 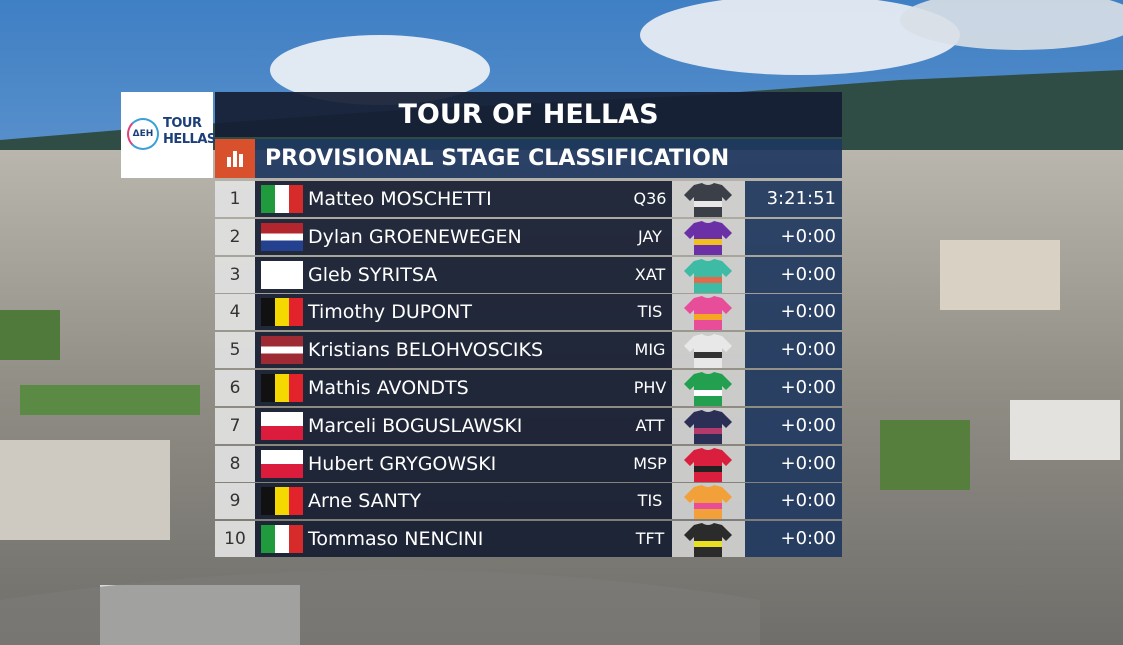 I want to click on team-code: TFT, so click(x=650, y=539).